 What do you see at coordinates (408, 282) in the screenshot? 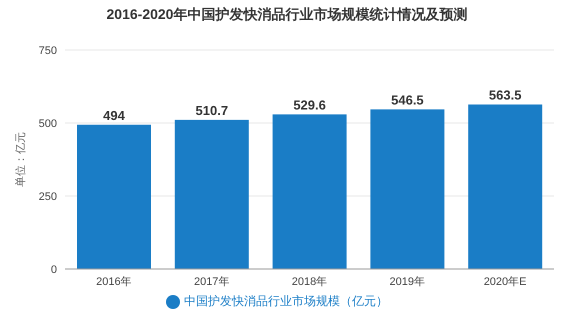
I see `x-tick-label: 2019年` at bounding box center [408, 282].